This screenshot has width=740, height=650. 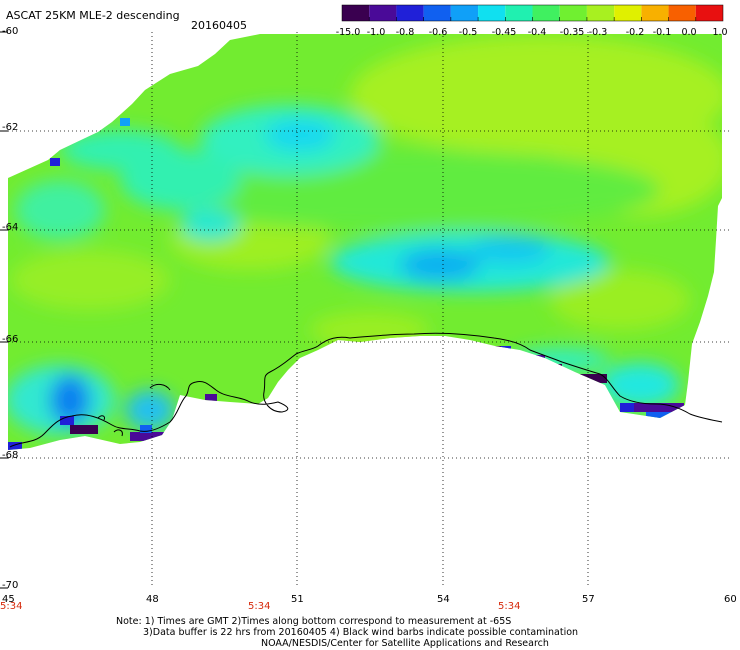 What do you see at coordinates (10, 585) in the screenshot?
I see `lat-label: -70` at bounding box center [10, 585].